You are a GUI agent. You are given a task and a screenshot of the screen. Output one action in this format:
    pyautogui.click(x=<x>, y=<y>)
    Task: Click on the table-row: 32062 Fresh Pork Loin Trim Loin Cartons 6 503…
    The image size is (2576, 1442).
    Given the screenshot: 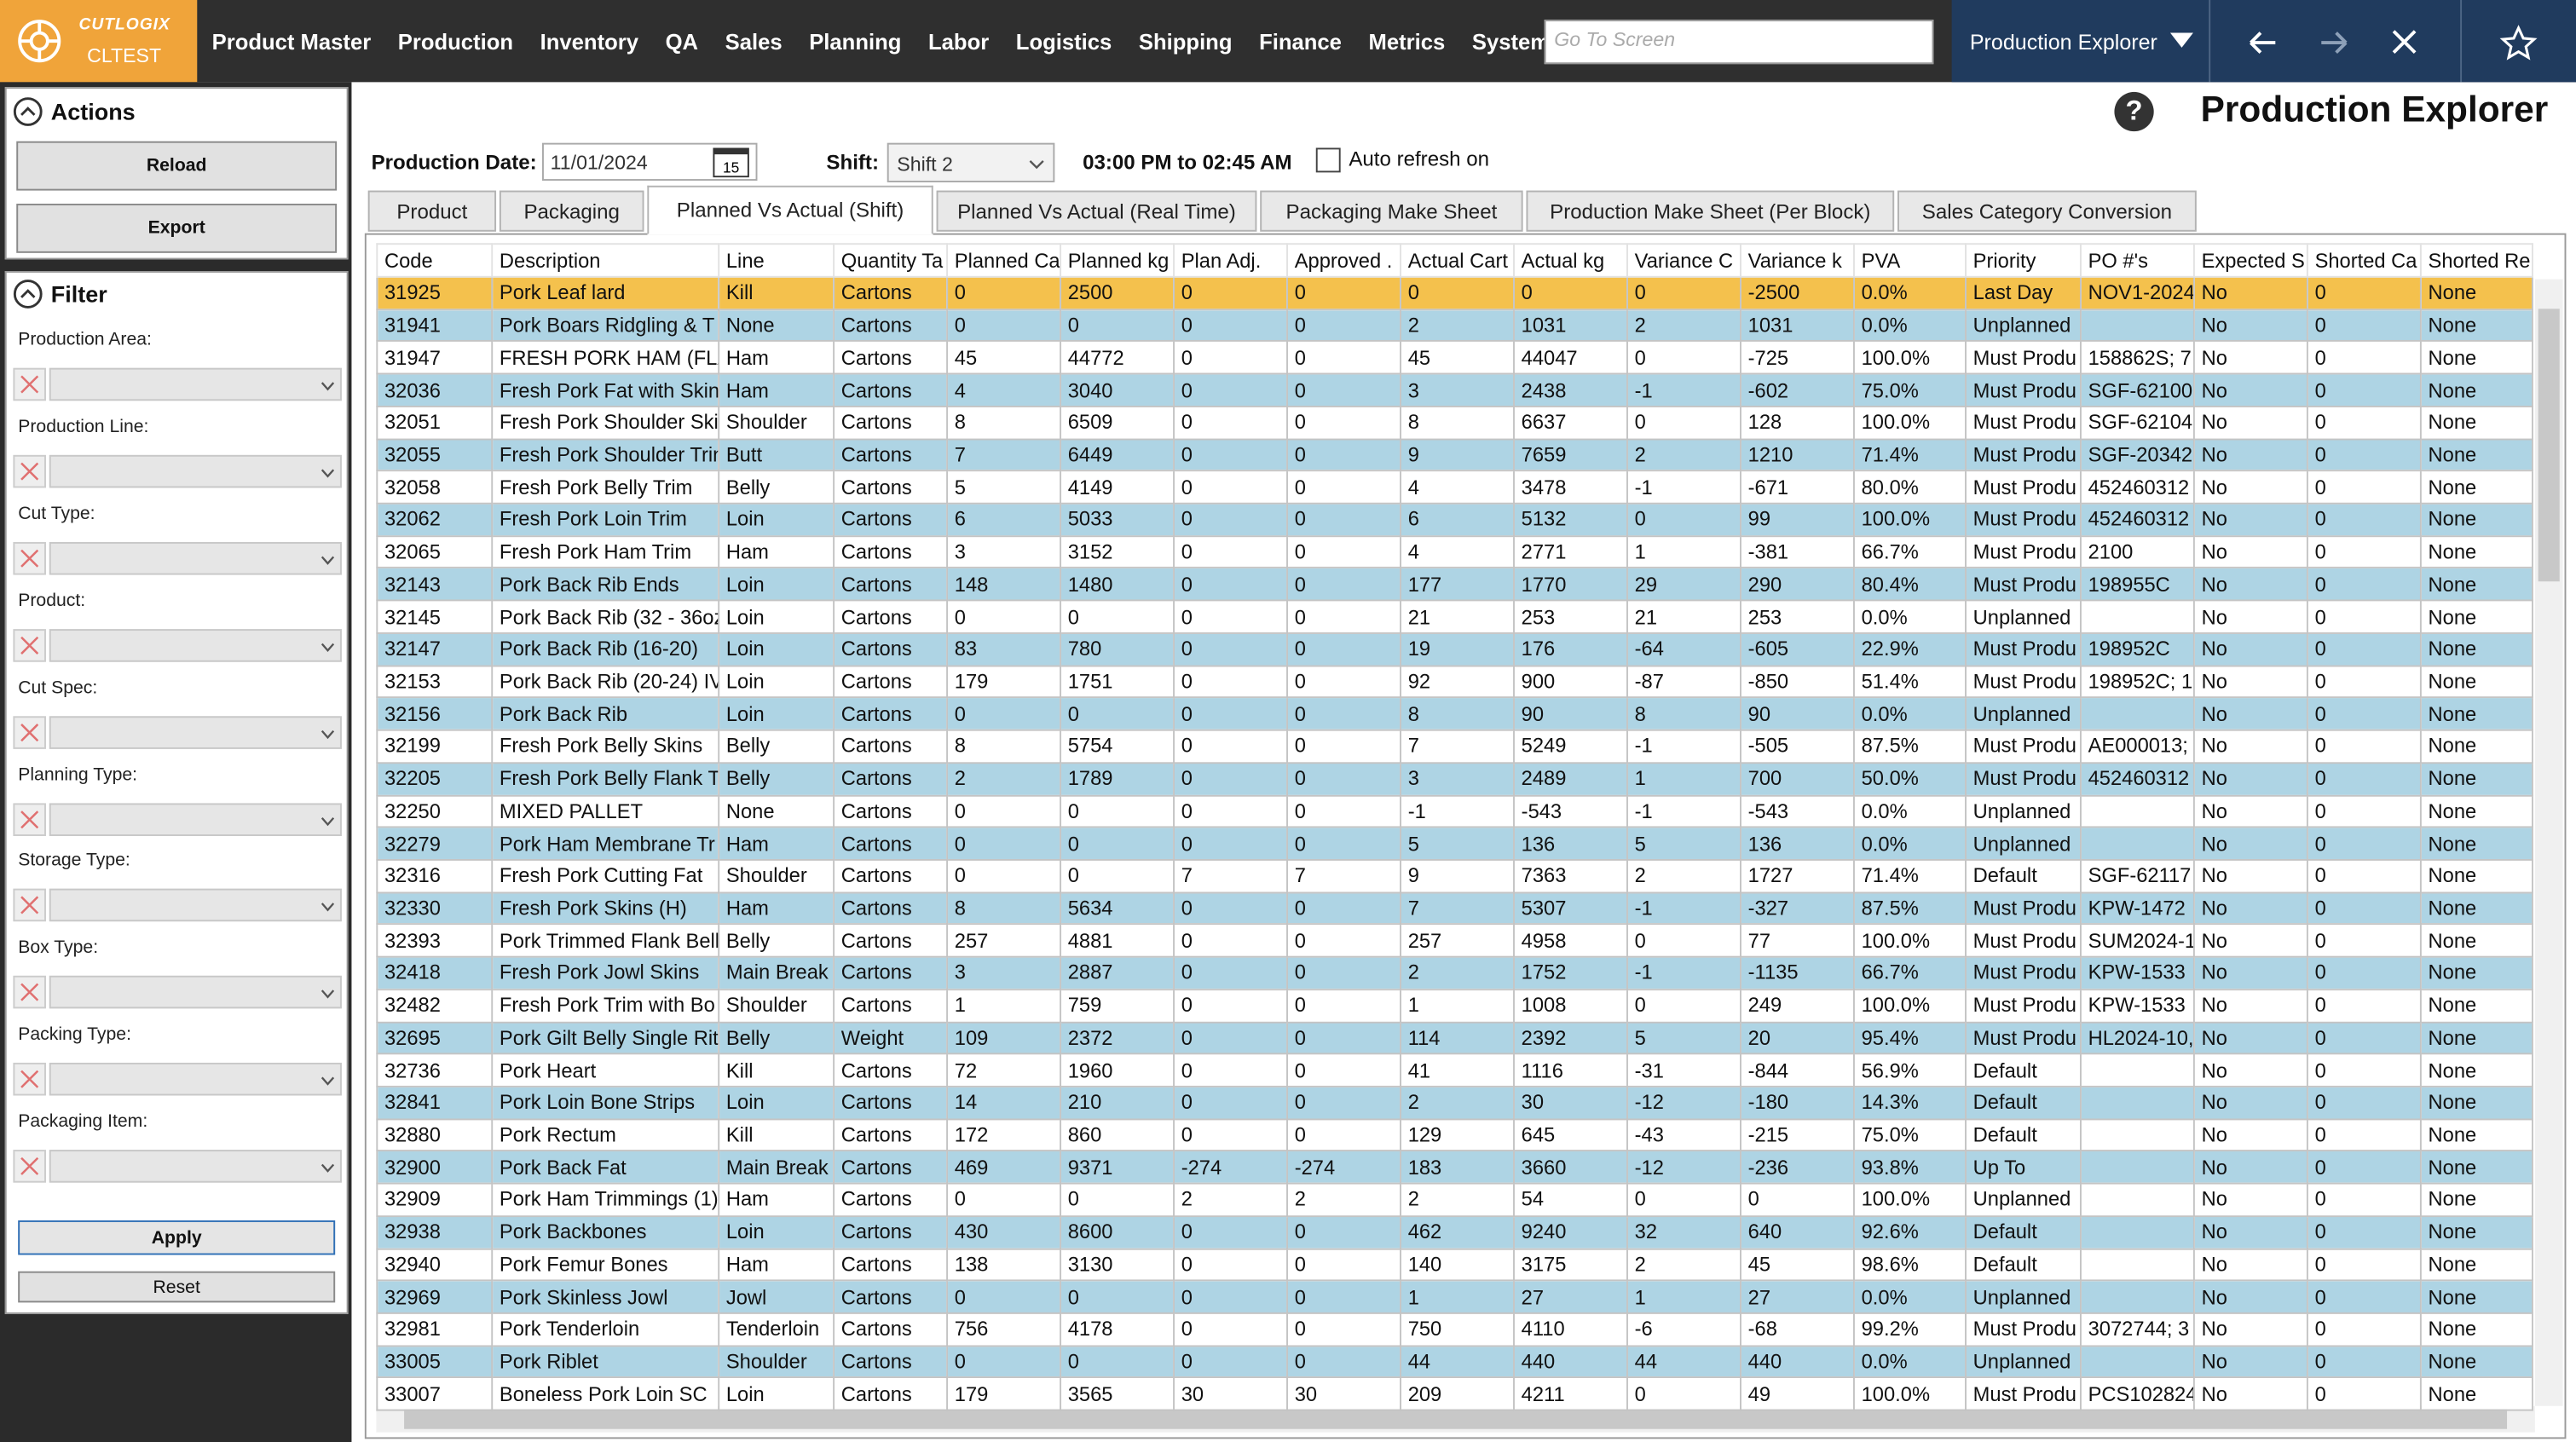 What is the action you would take?
    pyautogui.click(x=1454, y=519)
    